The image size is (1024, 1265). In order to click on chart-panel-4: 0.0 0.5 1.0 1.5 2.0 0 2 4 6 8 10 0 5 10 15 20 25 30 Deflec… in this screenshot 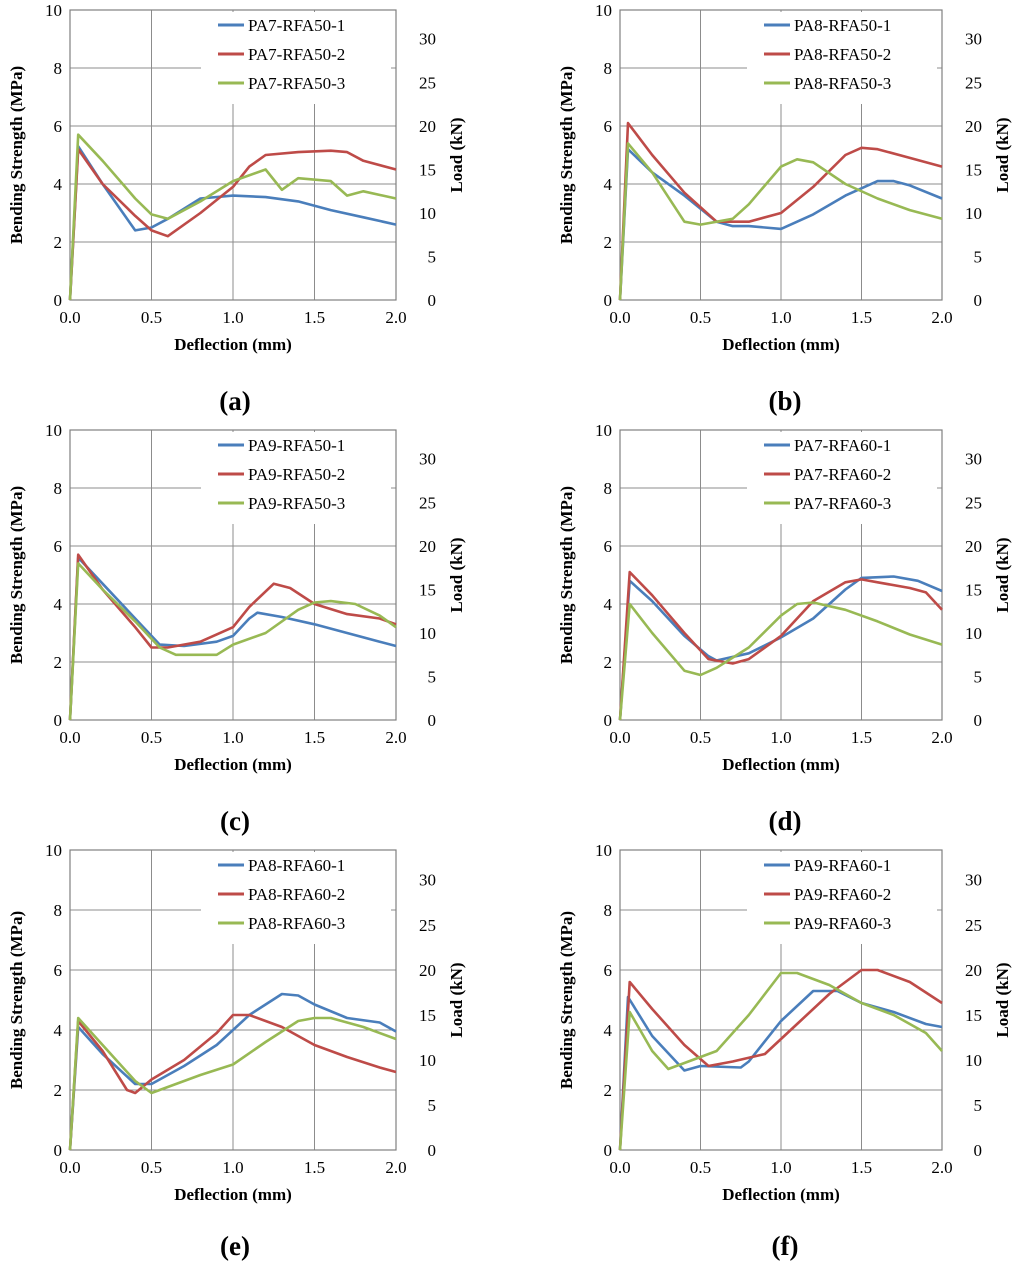, I will do `click(784, 628)`.